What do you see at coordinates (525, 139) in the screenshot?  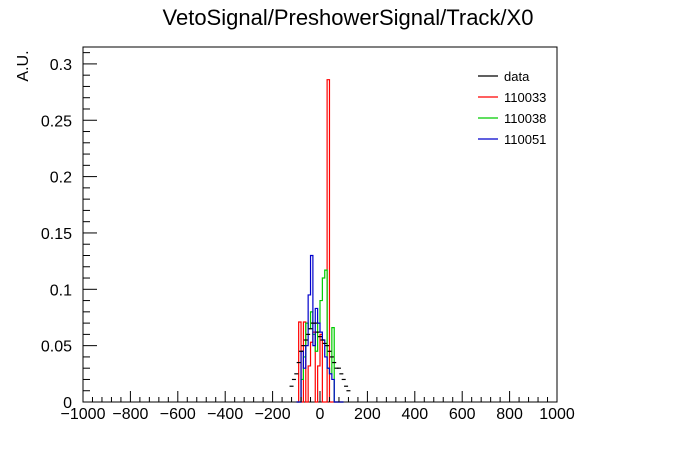 I see `legend-label-110051: 110051` at bounding box center [525, 139].